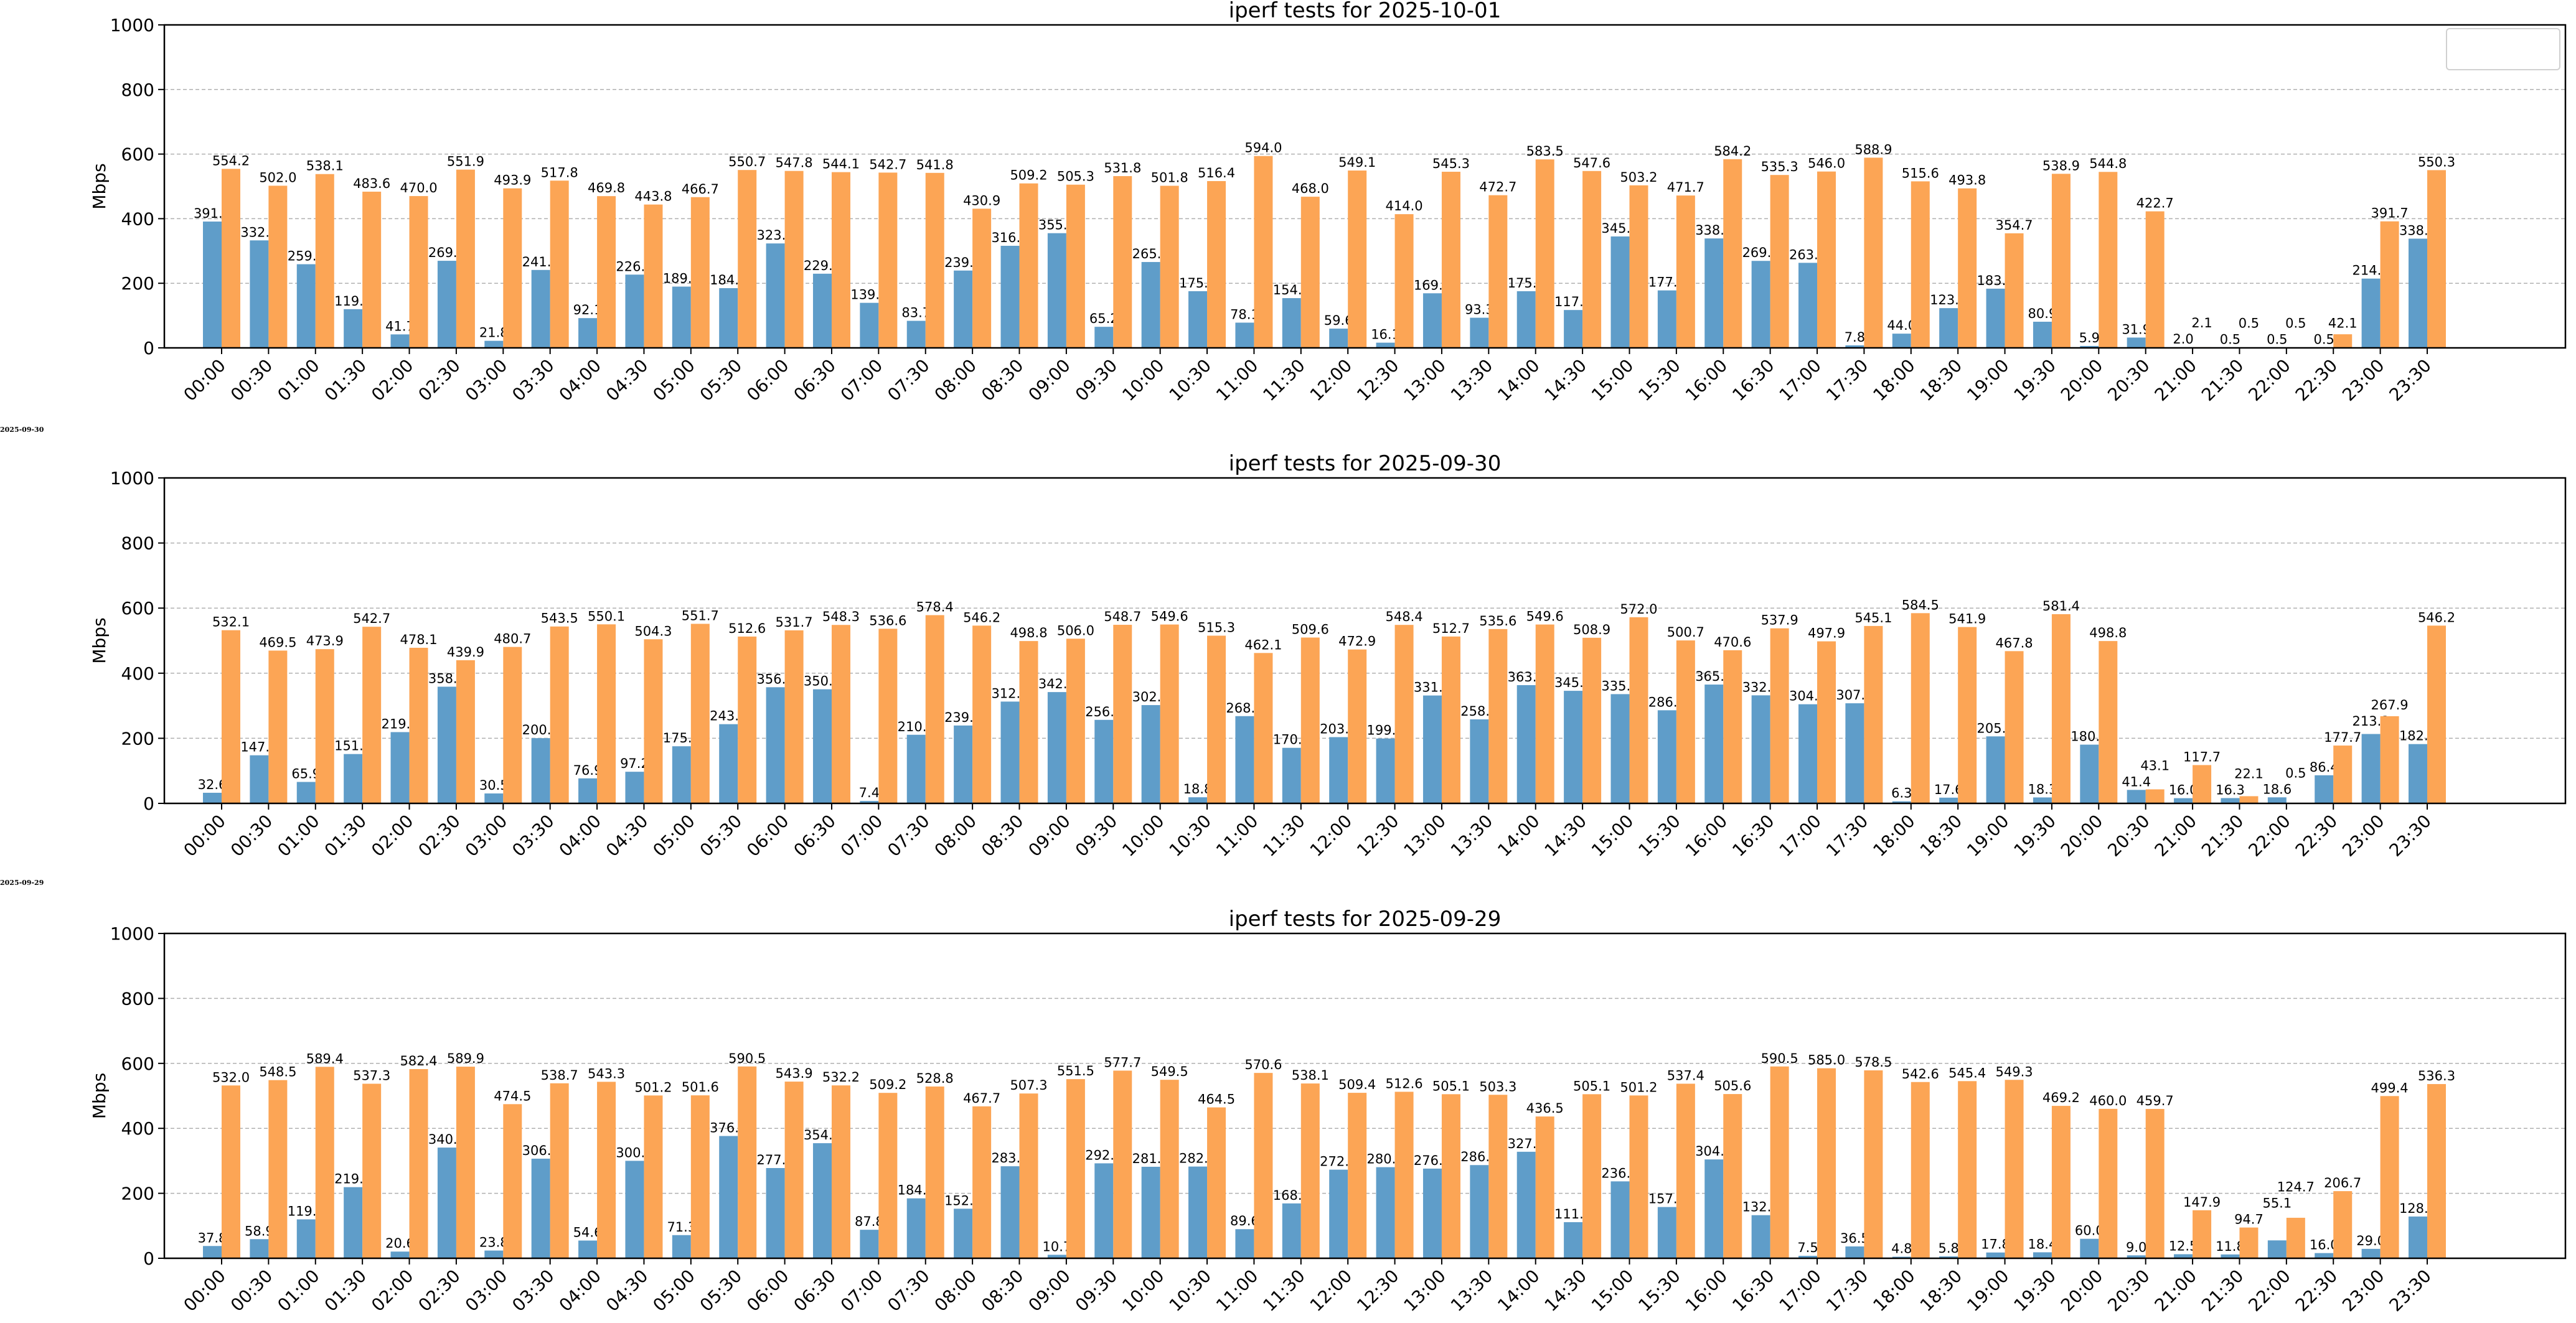 The height and width of the screenshot is (1323, 2576). What do you see at coordinates (2436, 1075) in the screenshot?
I see `bar-value-label: 536.3` at bounding box center [2436, 1075].